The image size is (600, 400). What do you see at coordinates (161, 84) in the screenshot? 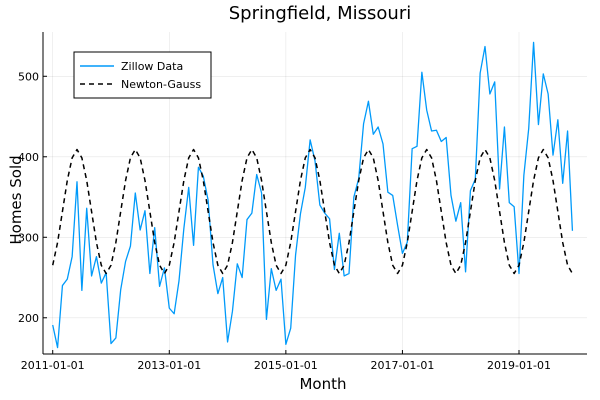
I see `legend-label-newton-gauss: Newton-Gauss` at bounding box center [161, 84].